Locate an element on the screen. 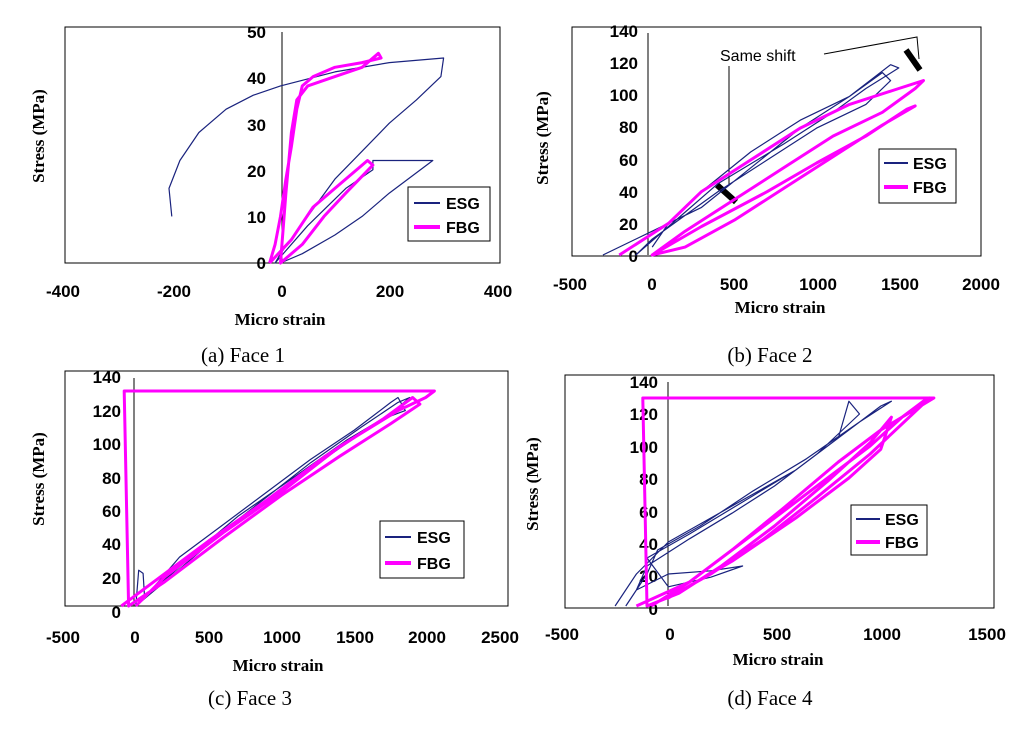 The height and width of the screenshot is (733, 1024). panel-a-xticks: -400 -200 0 200 400 is located at coordinates (279, 291).